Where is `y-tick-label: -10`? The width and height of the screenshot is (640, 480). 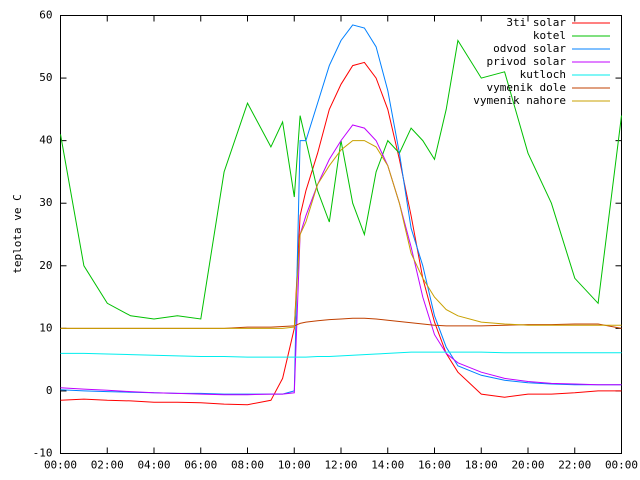 y-tick-label: -10 is located at coordinates (43, 453).